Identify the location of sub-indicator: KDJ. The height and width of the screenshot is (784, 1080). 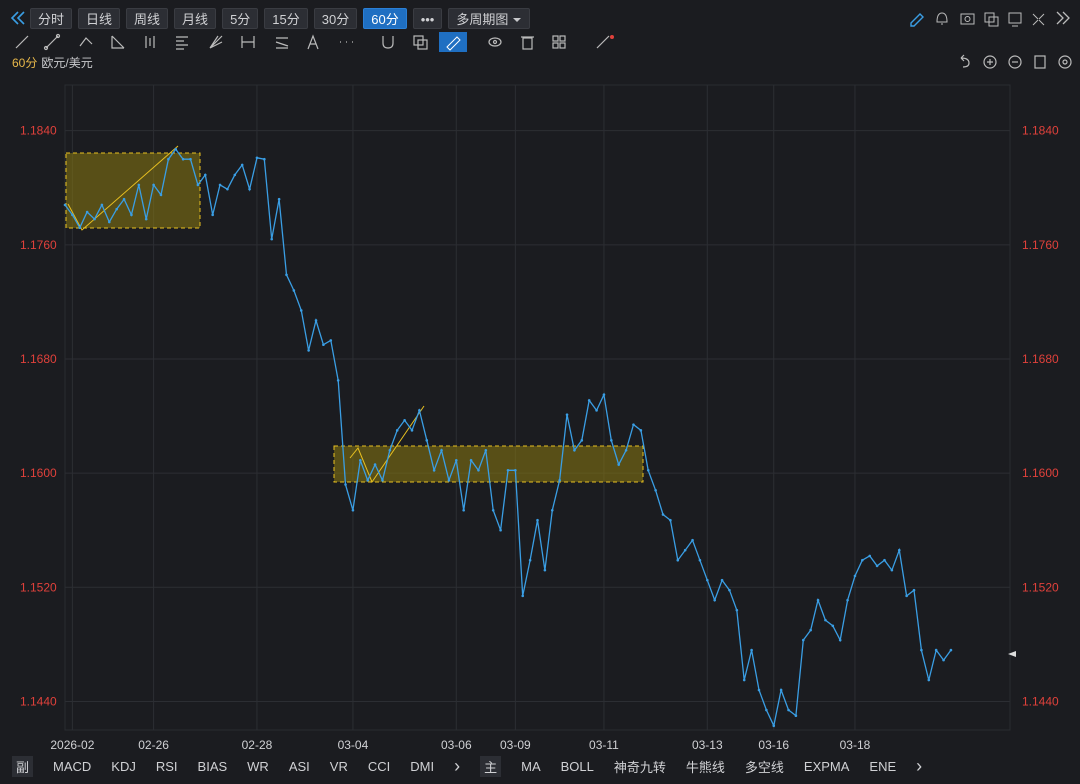
(123, 766).